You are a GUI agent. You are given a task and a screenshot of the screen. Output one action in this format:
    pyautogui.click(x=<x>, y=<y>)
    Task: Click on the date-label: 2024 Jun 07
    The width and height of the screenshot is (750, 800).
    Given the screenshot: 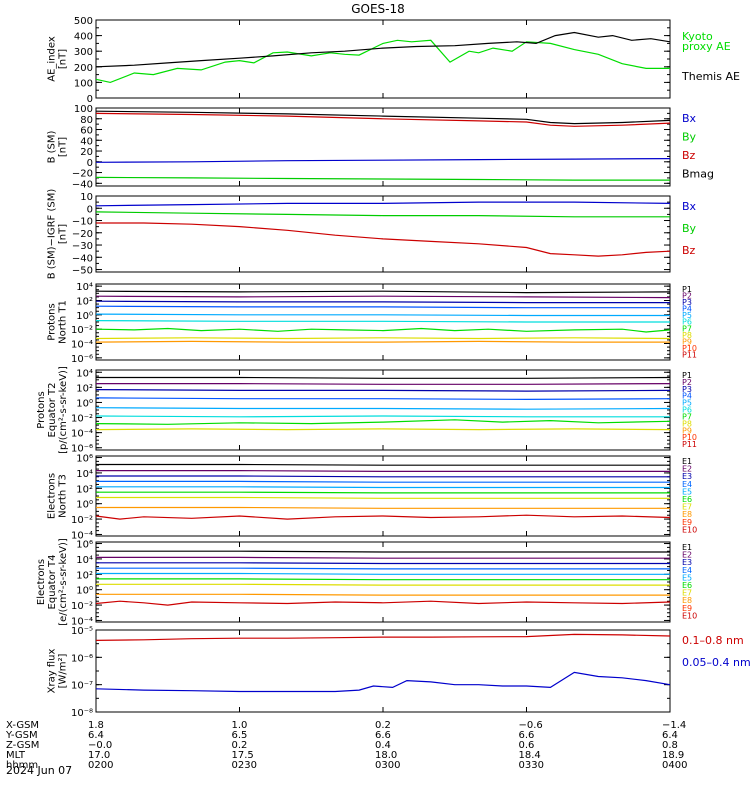 What is the action you would take?
    pyautogui.click(x=39, y=770)
    